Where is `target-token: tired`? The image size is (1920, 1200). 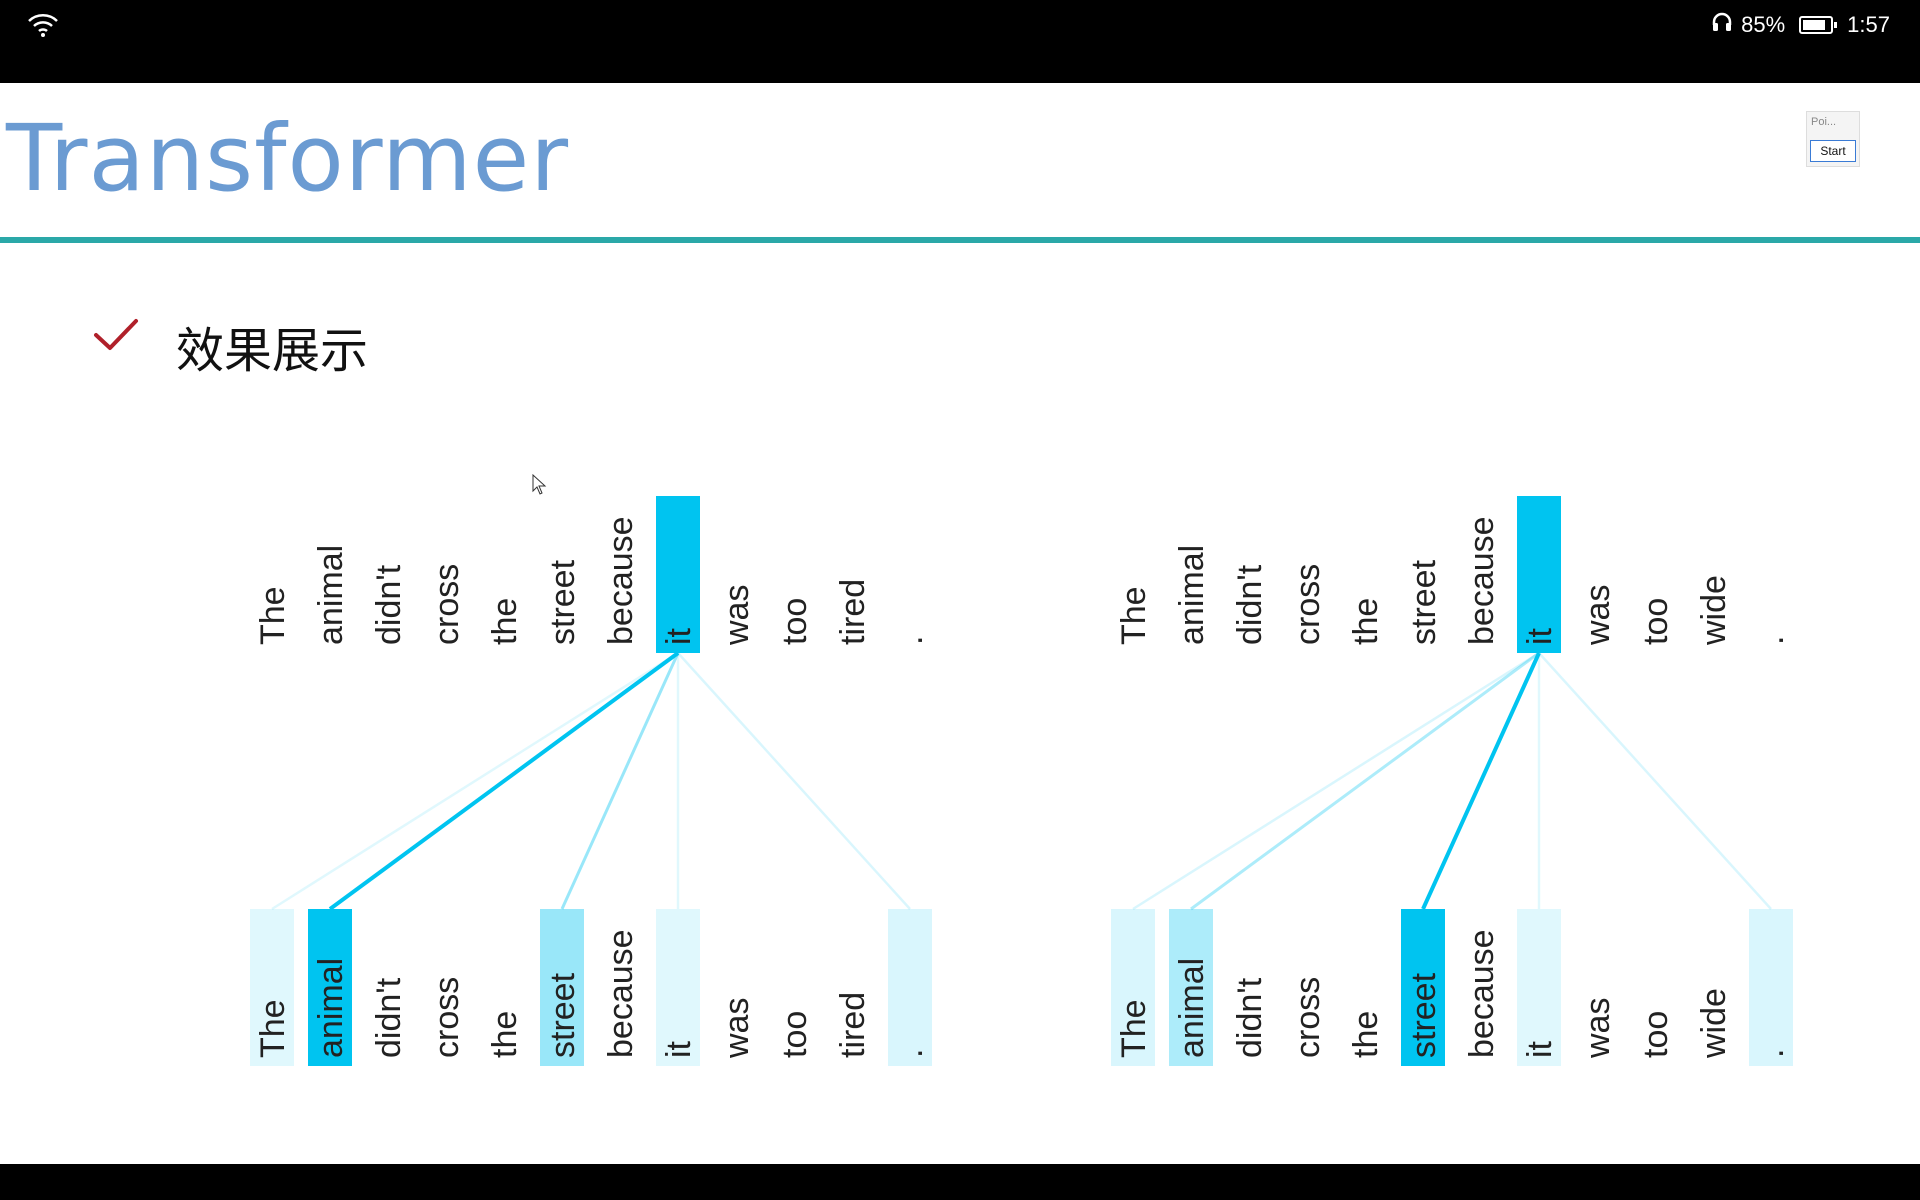
target-token: tired is located at coordinates (853, 1025).